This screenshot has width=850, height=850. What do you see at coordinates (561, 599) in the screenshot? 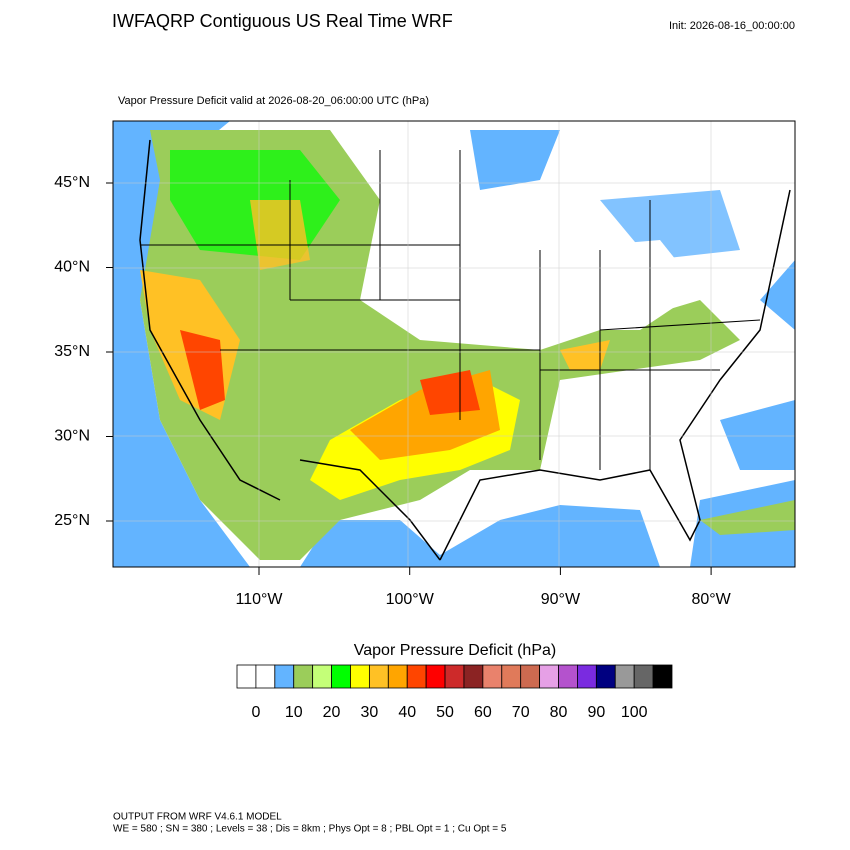
I see `lon-label: 90°W` at bounding box center [561, 599].